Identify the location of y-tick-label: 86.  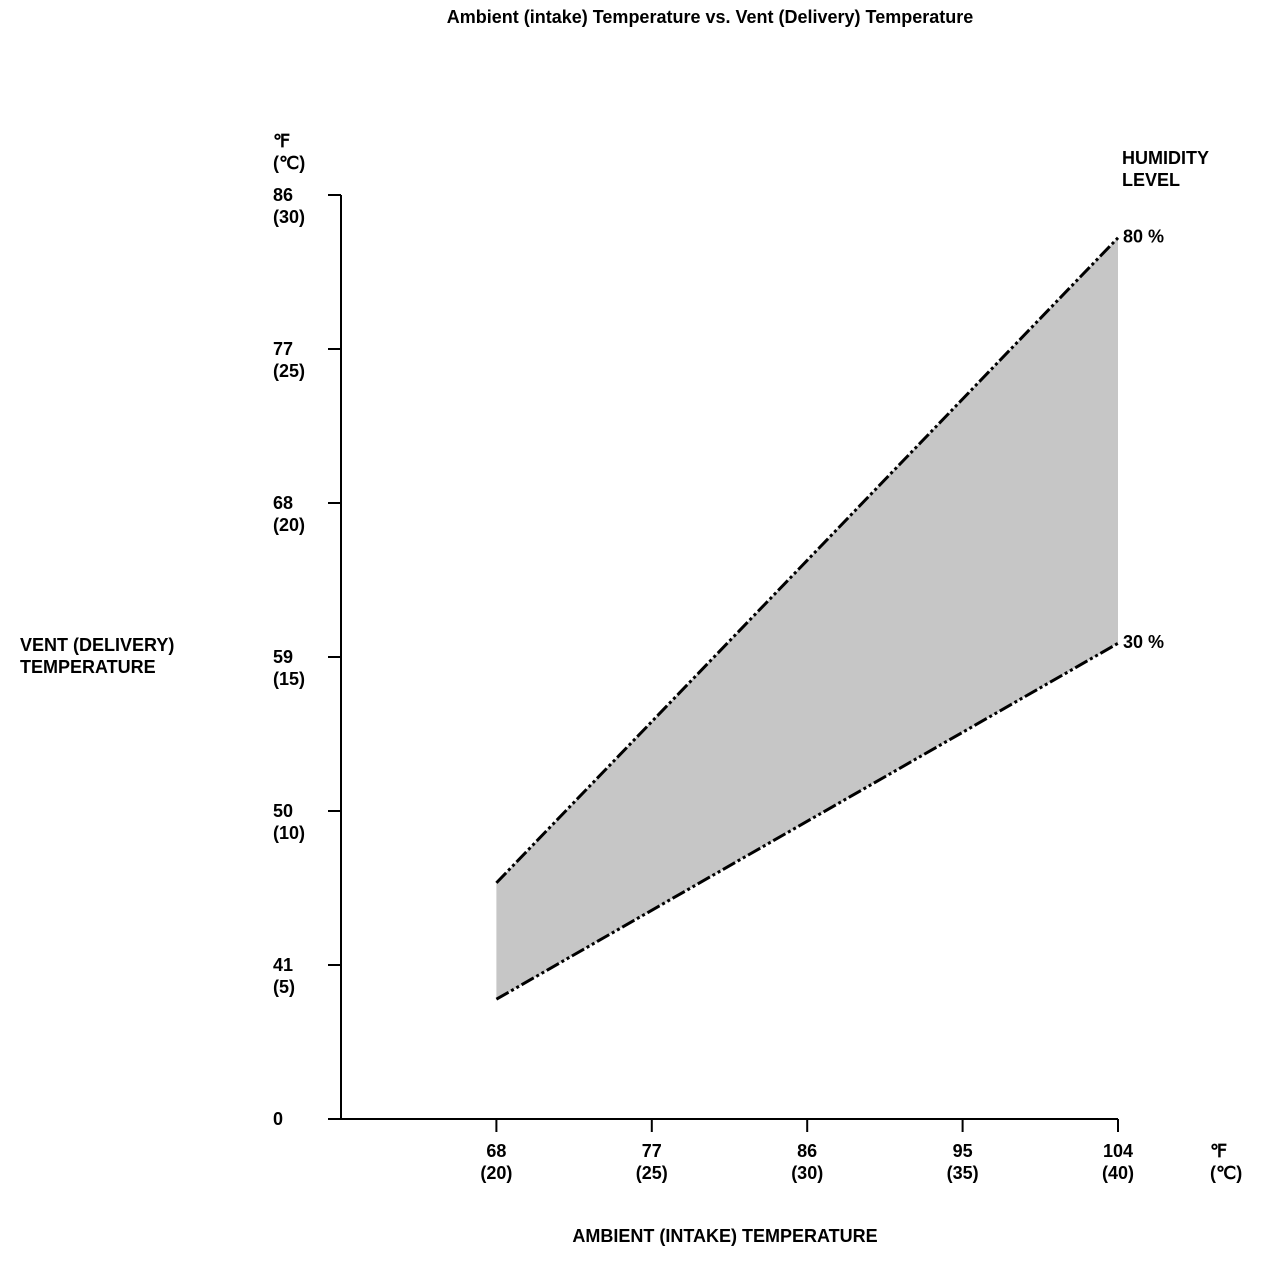
(283, 195).